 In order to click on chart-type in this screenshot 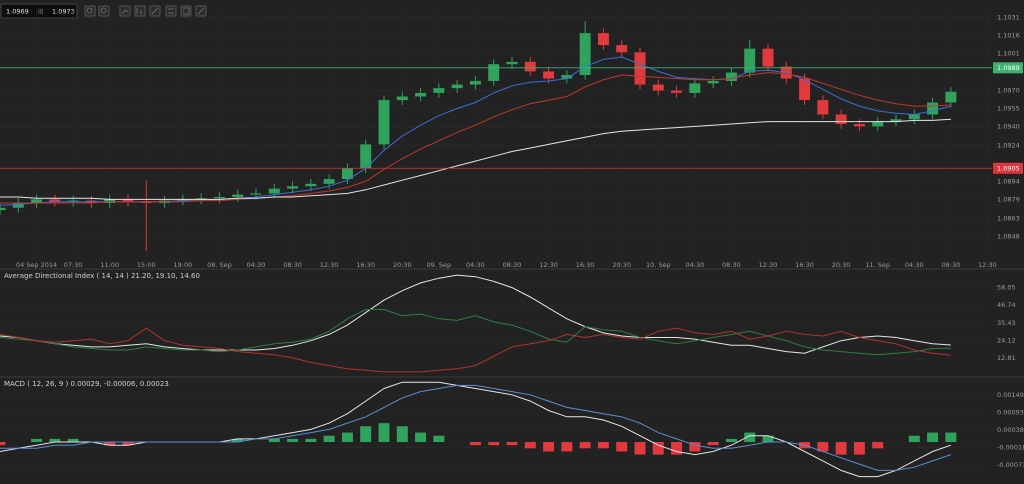, I will do `click(125, 11)`.